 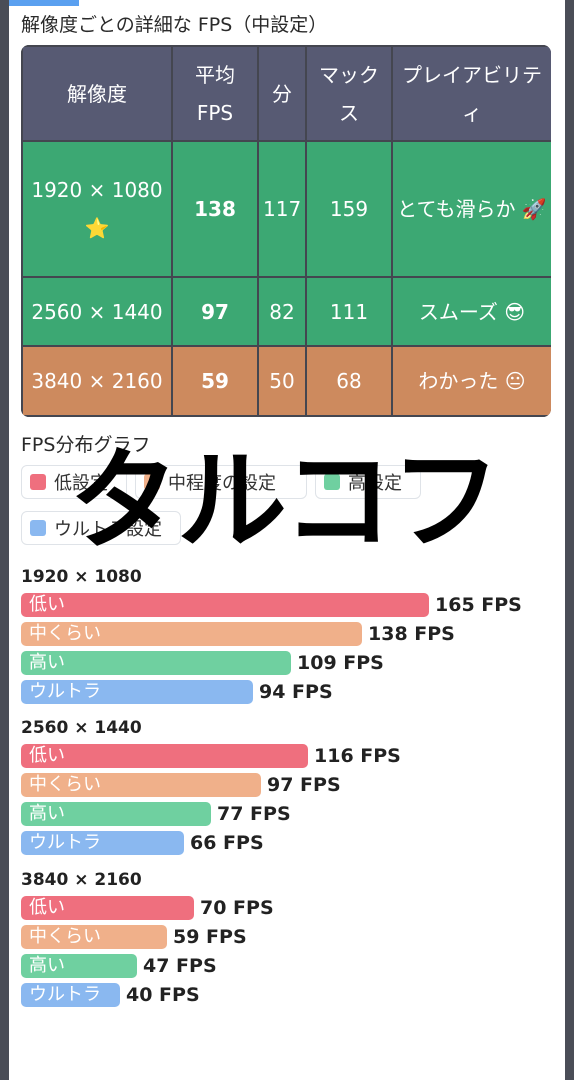 I want to click on resolution-group-title: 2560 × 1440, so click(x=81, y=728).